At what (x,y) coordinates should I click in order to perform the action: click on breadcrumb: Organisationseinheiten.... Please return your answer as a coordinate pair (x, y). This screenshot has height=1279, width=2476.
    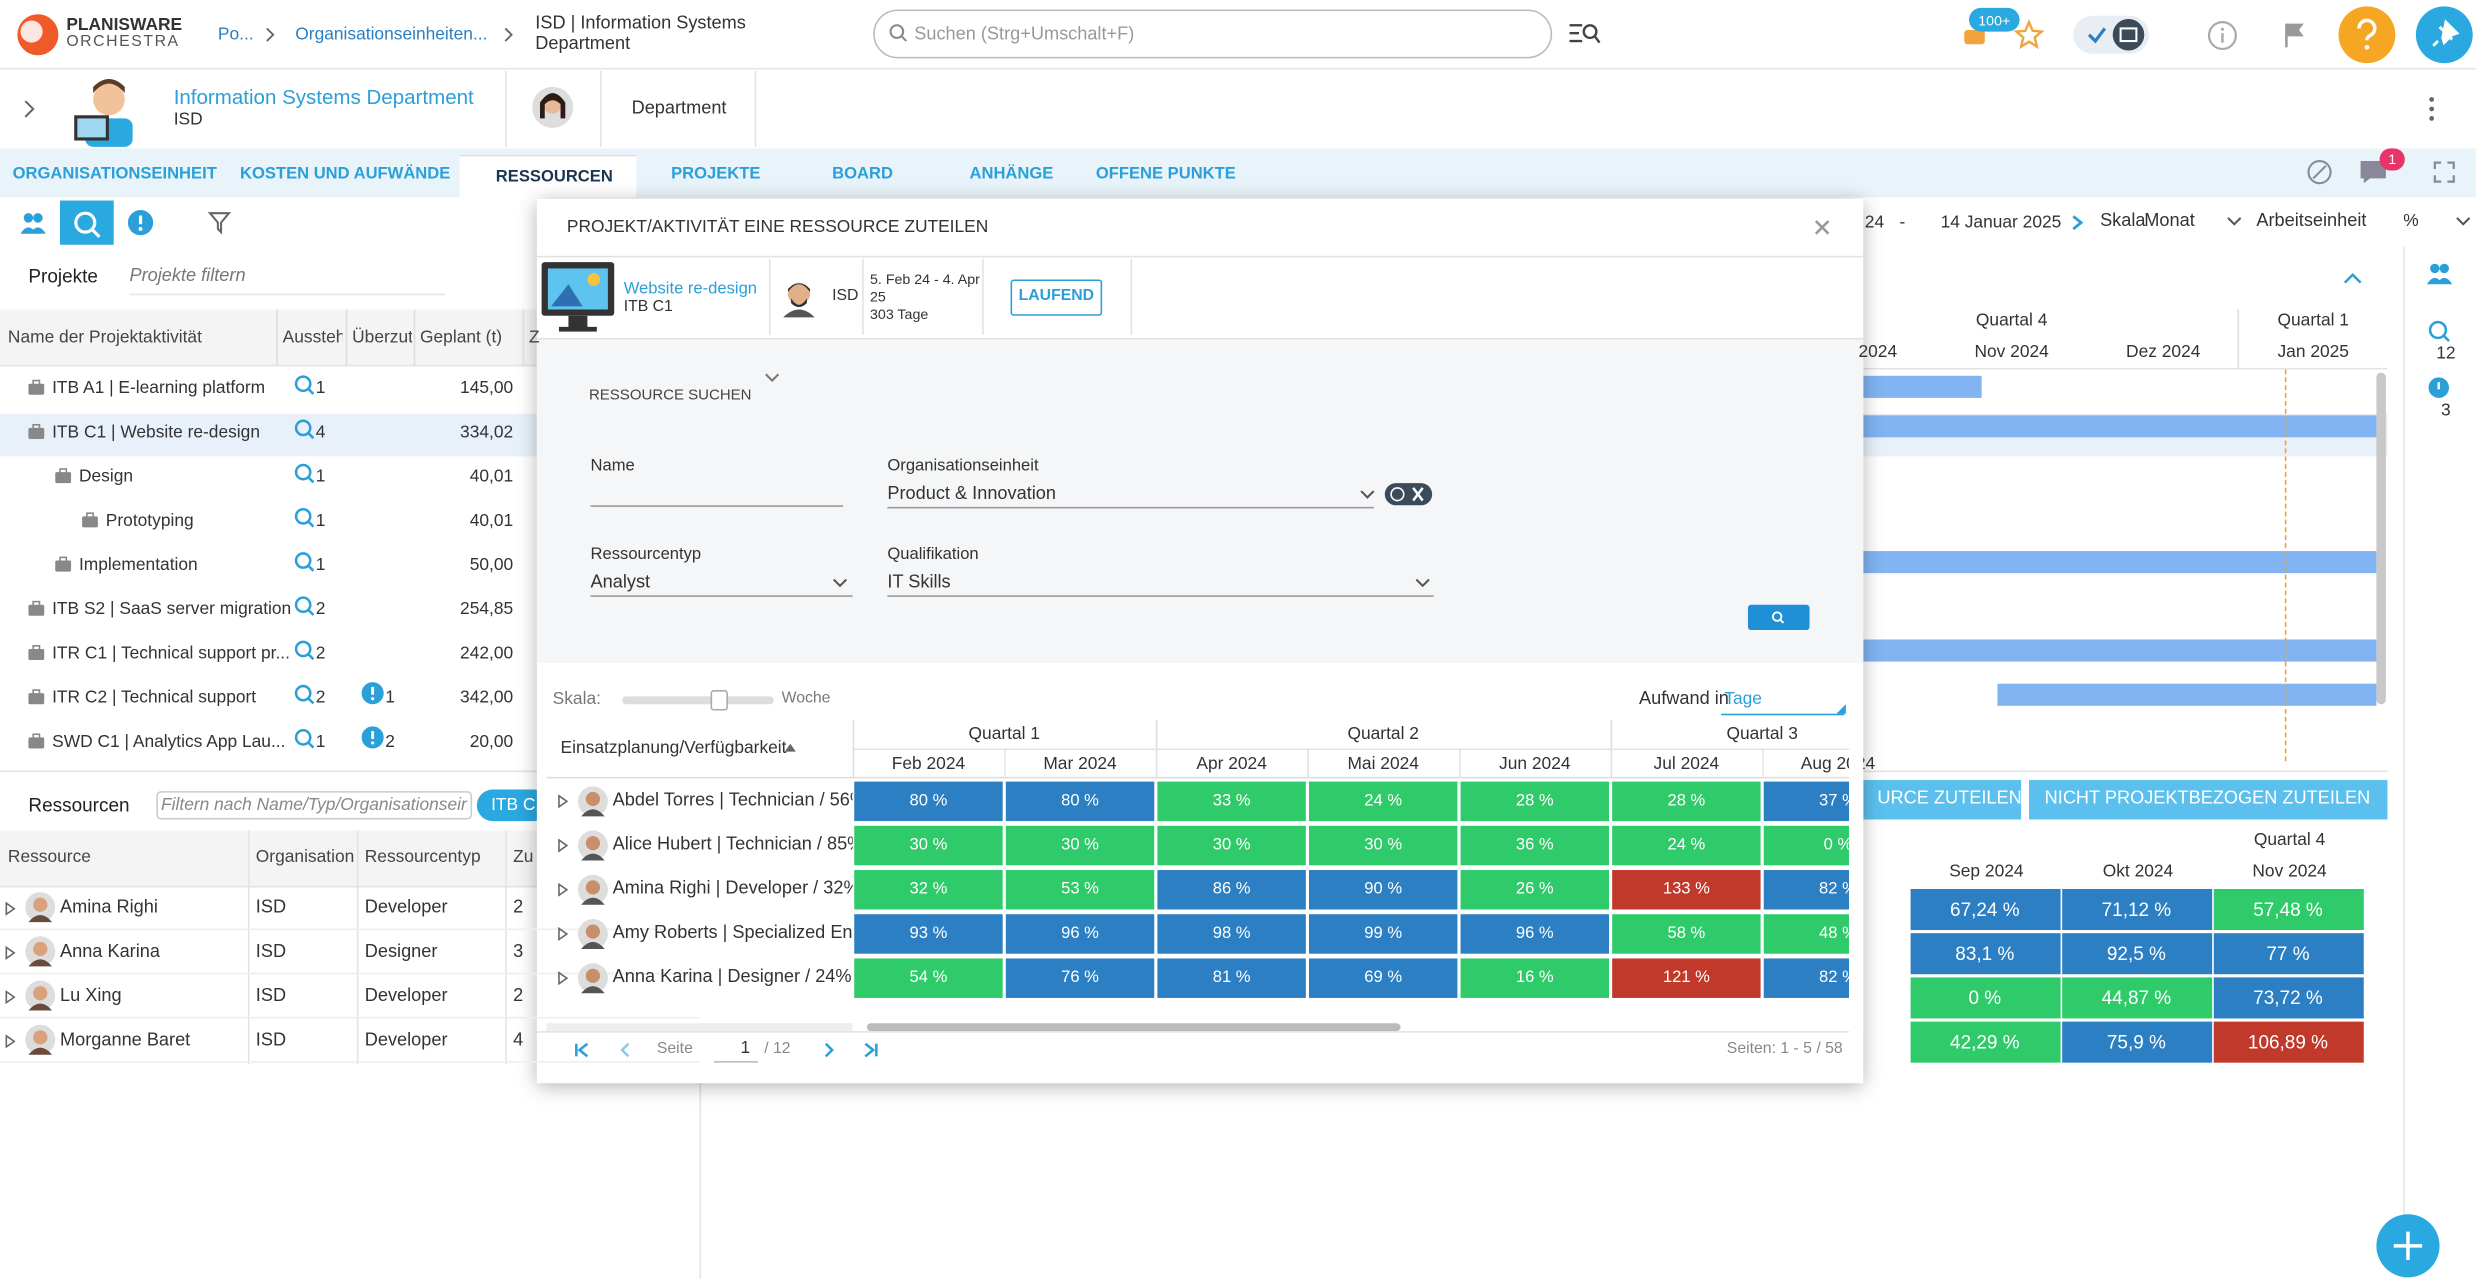
    Looking at the image, I should click on (391, 35).